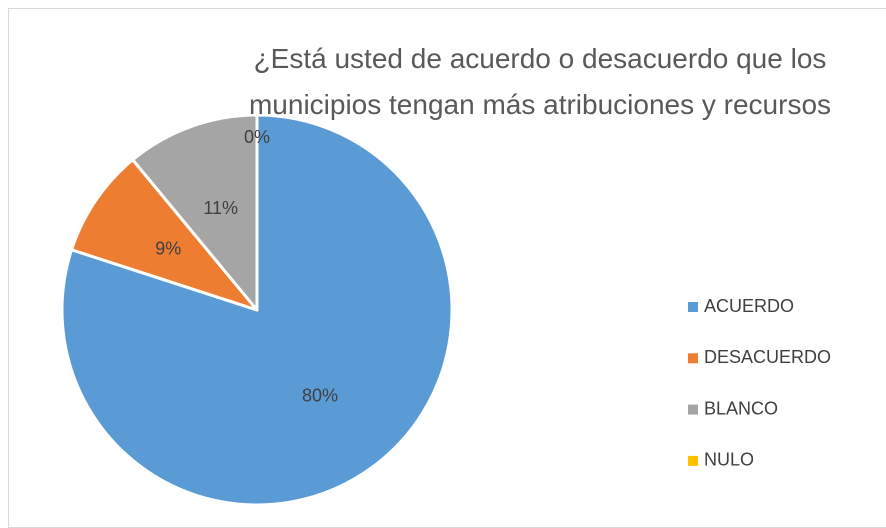  I want to click on legend-label: NULO, so click(729, 460).